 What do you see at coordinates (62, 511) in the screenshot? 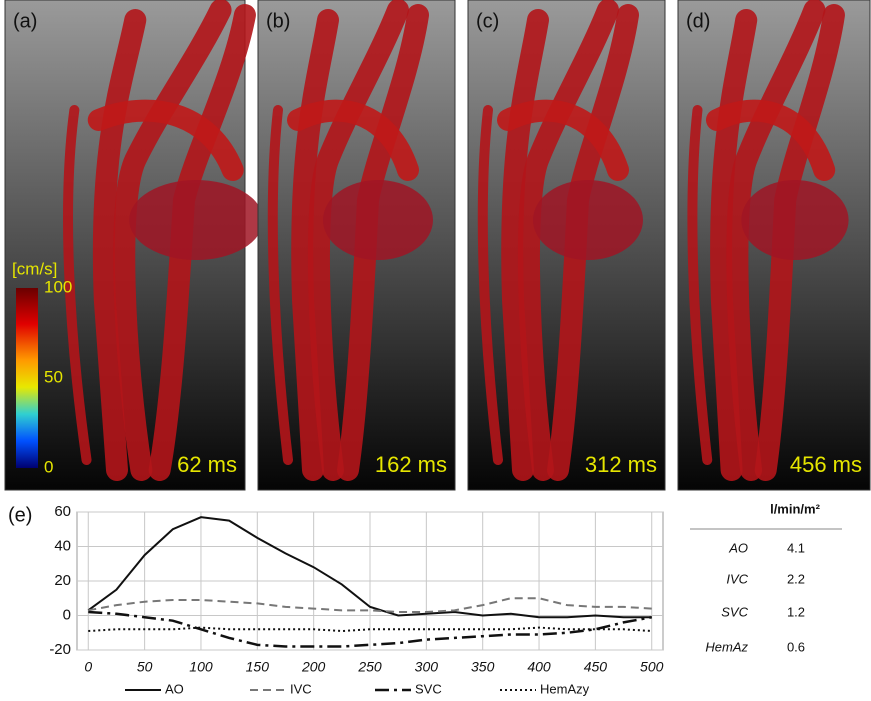
I see `y-tick-label: 60` at bounding box center [62, 511].